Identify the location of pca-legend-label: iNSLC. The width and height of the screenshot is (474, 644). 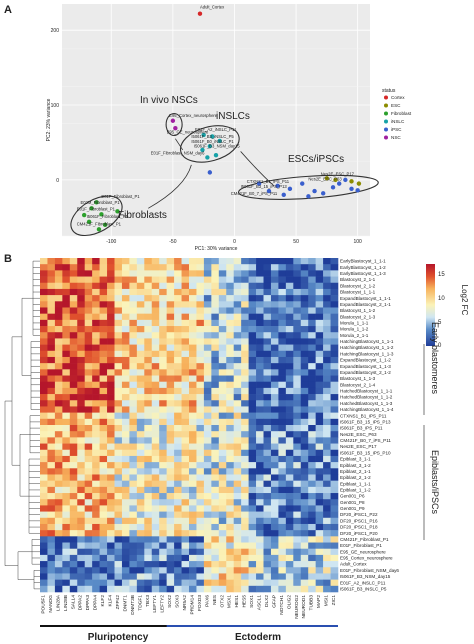
(398, 121).